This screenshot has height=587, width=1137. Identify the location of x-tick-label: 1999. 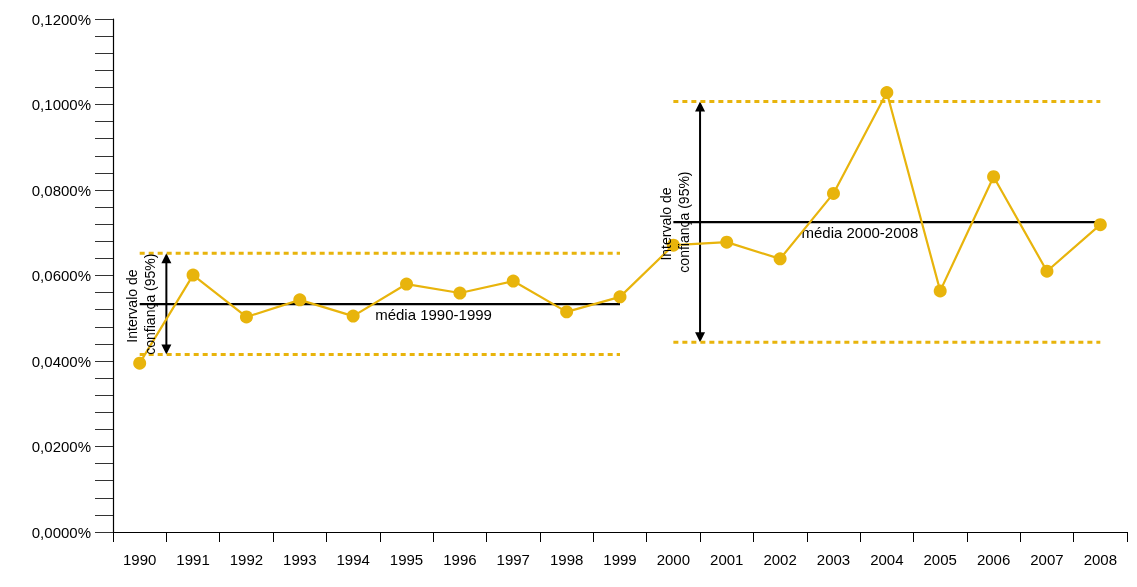
(620, 559).